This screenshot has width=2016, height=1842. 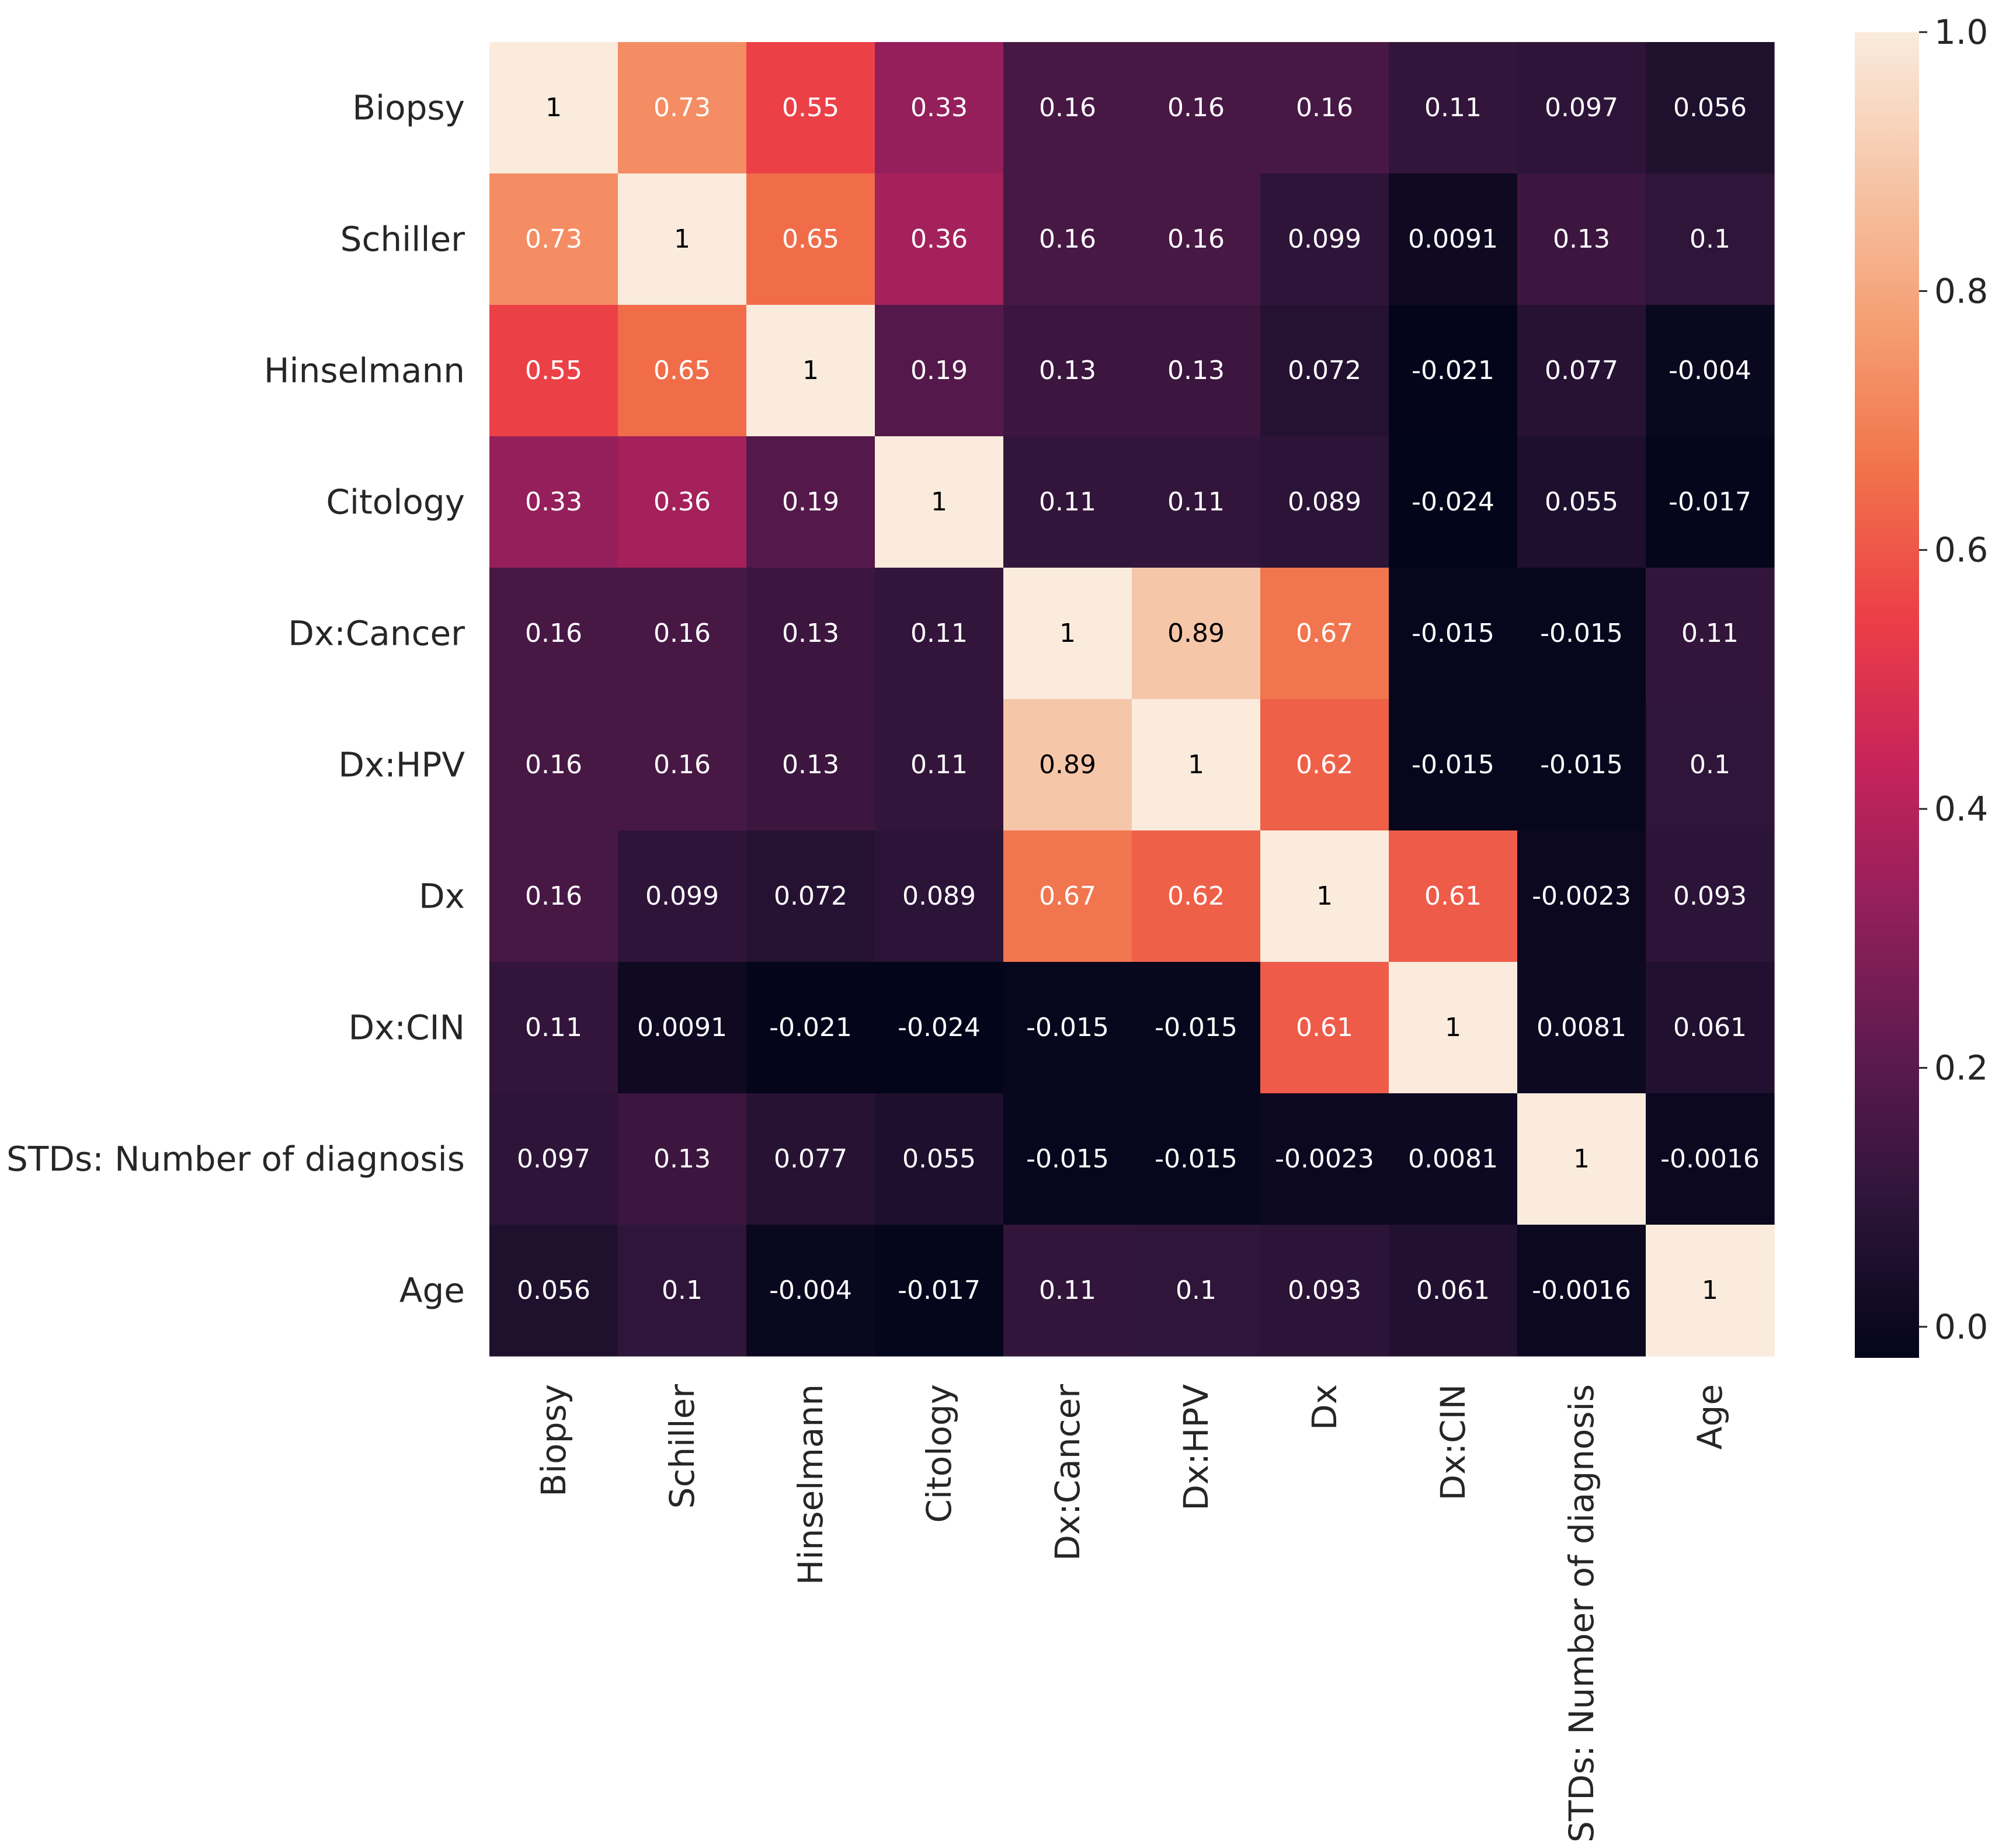 What do you see at coordinates (376, 634) in the screenshot?
I see `row-label-dx-cancer: Dx:Cancer` at bounding box center [376, 634].